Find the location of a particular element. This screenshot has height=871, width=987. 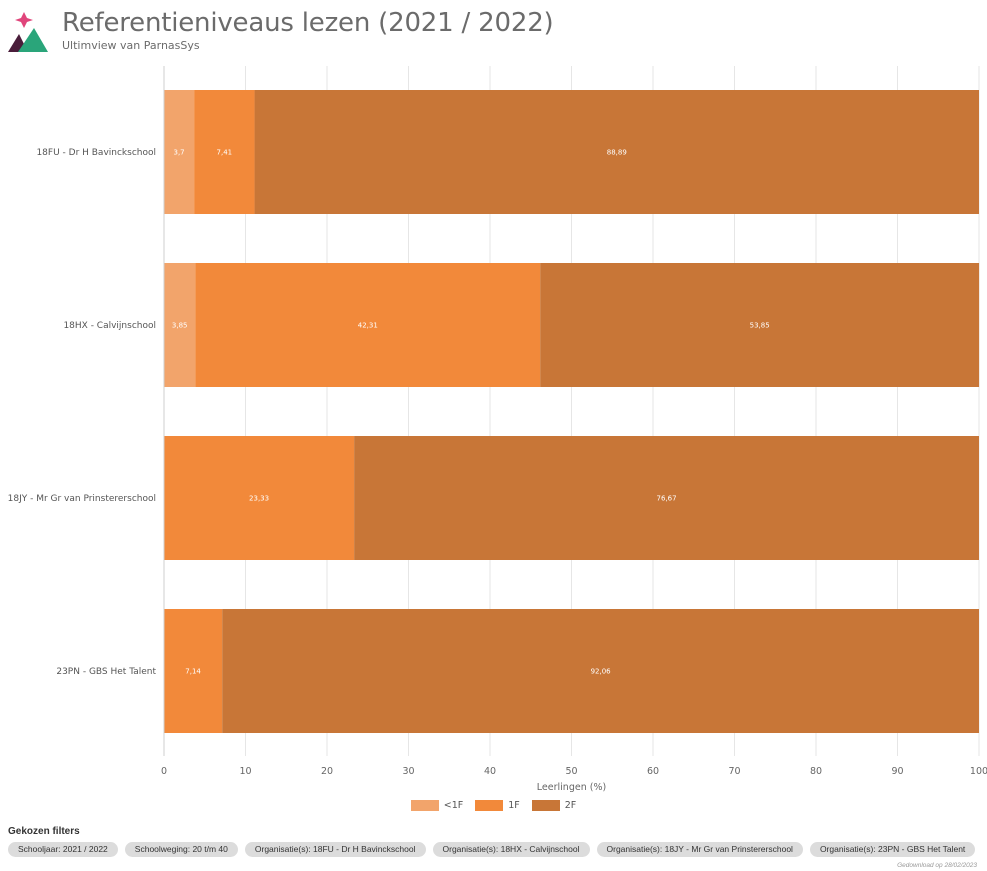

data-label: 7,14 is located at coordinates (193, 672).